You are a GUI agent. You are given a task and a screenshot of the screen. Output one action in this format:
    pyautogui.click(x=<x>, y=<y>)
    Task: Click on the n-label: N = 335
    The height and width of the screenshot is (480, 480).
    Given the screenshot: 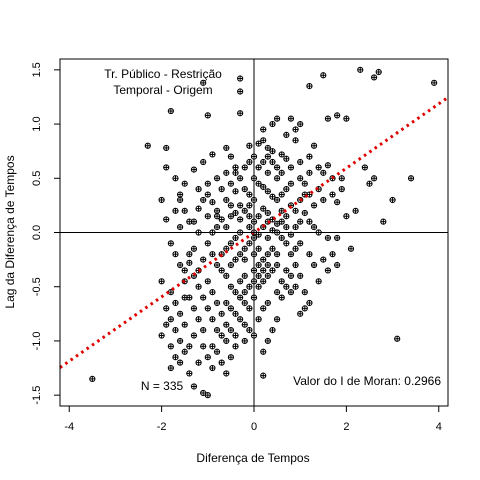 What is the action you would take?
    pyautogui.click(x=162, y=386)
    